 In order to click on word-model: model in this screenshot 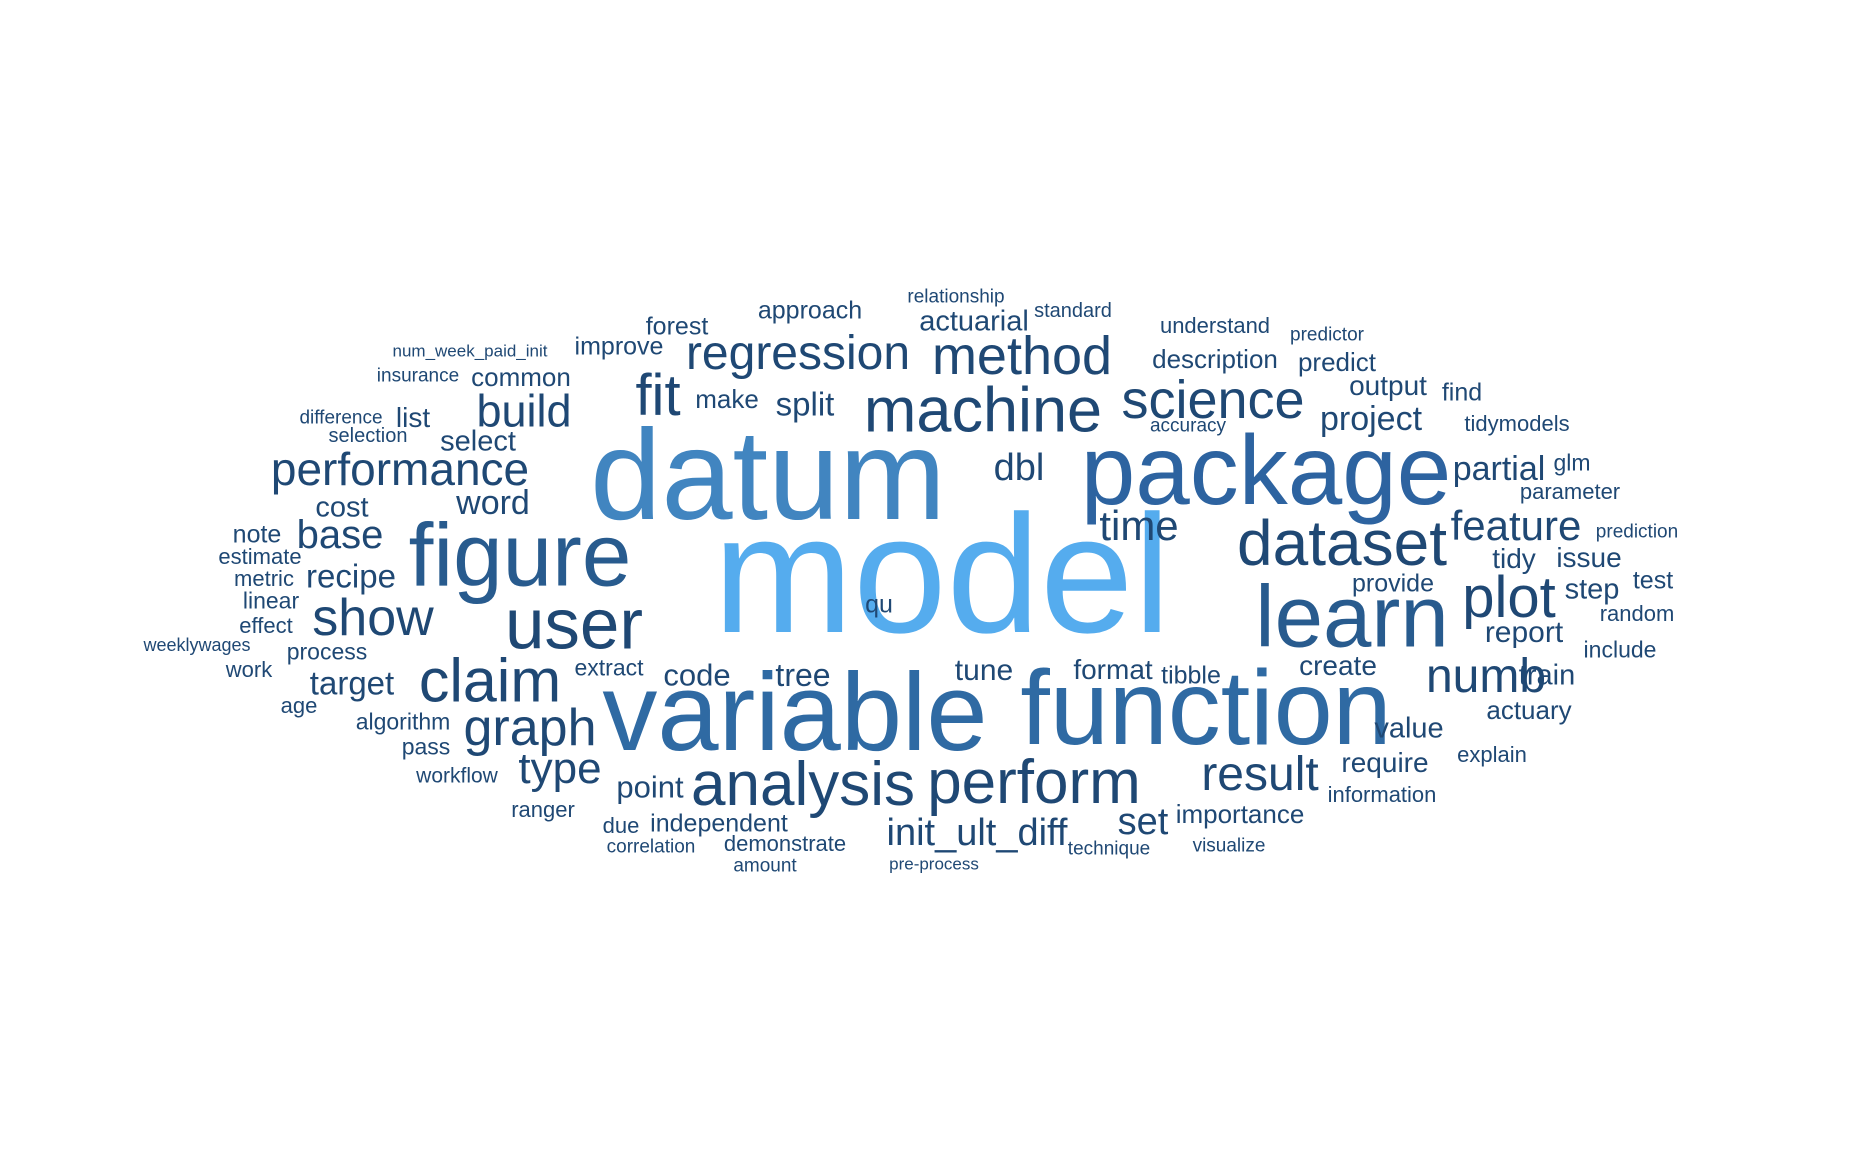, I will do `click(942, 574)`.